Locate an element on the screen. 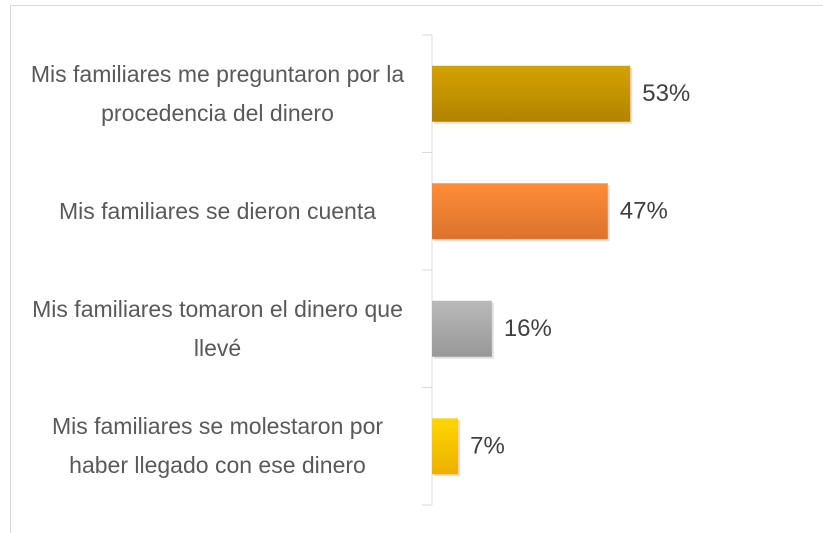  value-label: 7% is located at coordinates (487, 446).